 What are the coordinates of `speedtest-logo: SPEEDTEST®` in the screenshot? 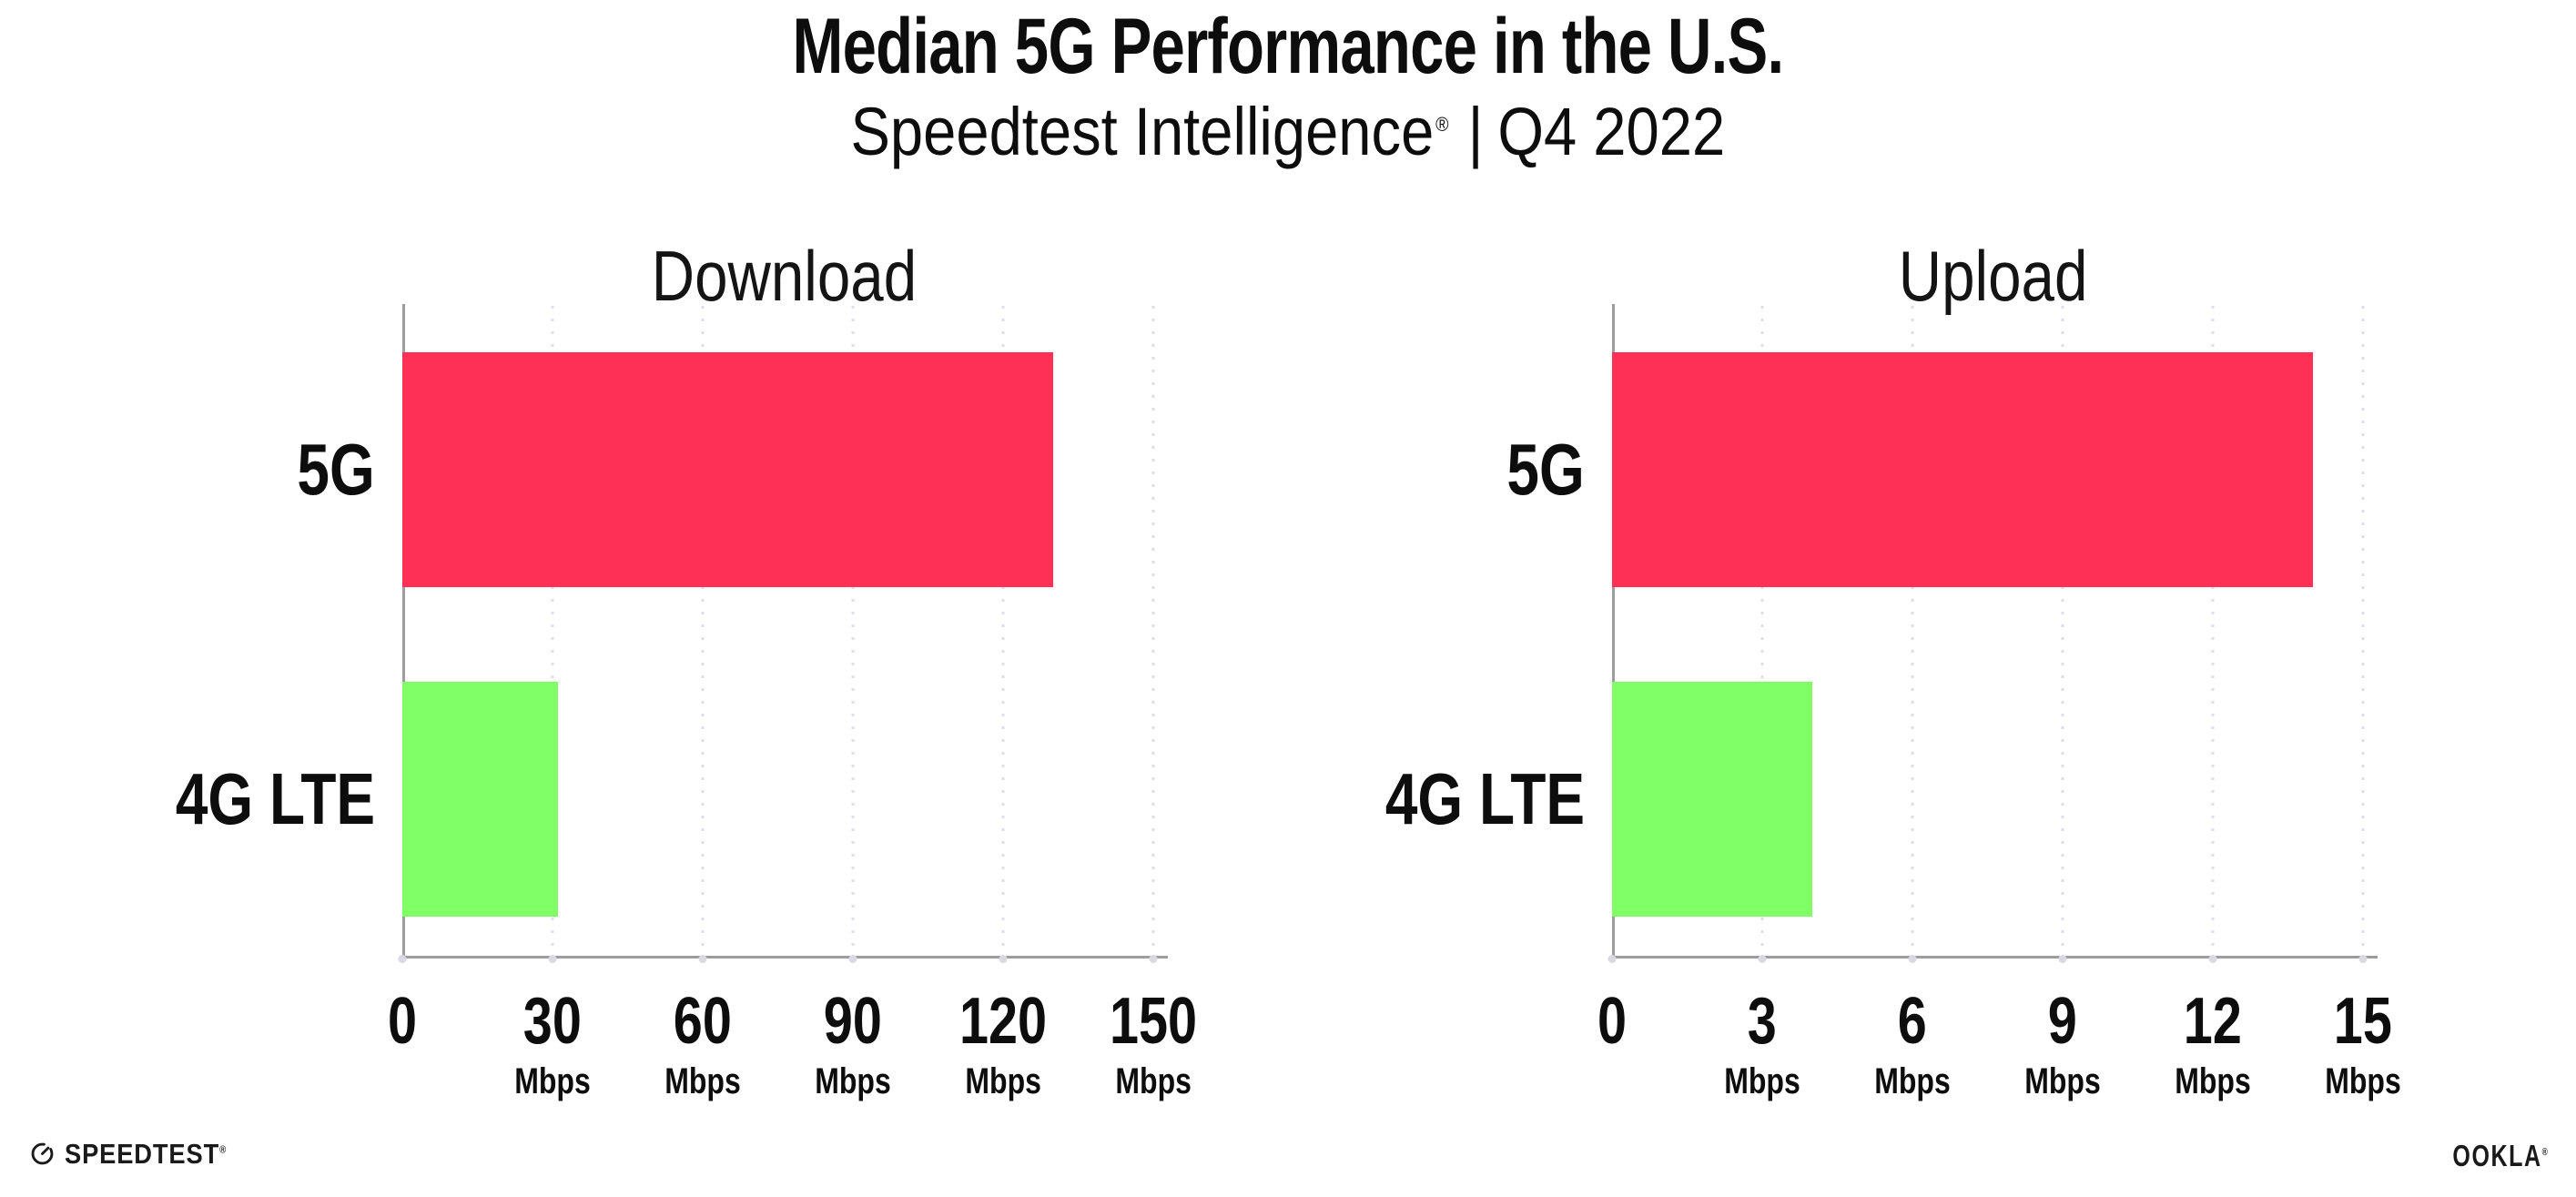 It's located at (139, 1154).